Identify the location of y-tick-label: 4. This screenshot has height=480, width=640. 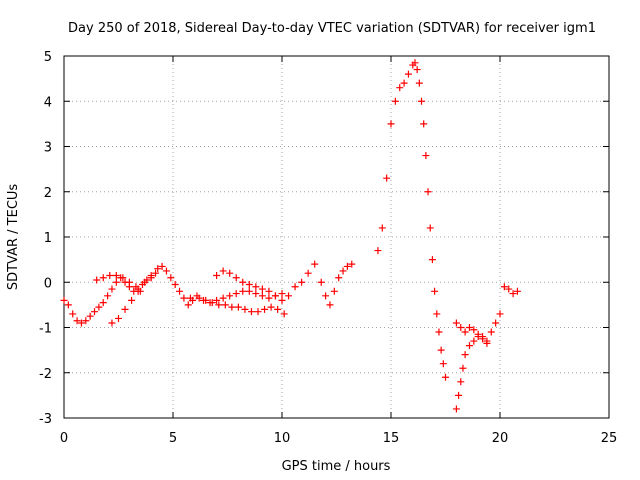
(48, 102).